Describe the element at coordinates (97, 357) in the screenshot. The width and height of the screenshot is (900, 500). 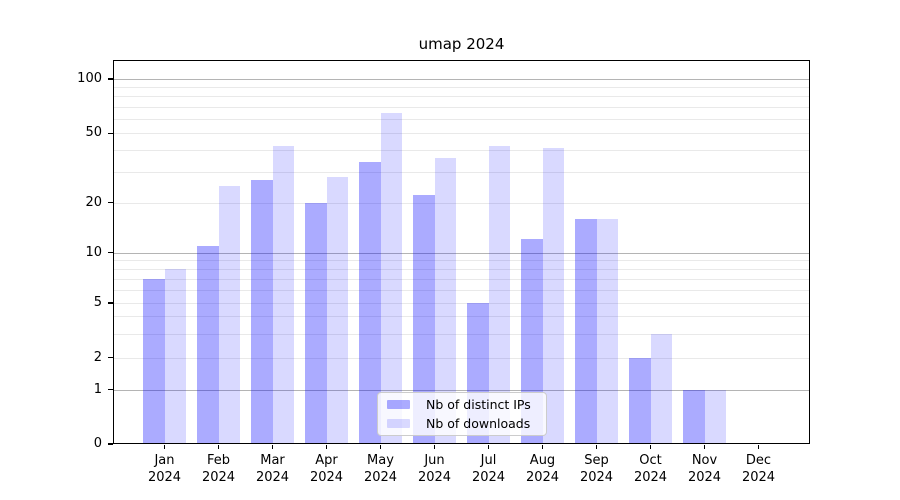
I see `y-tick-label: 2` at that location.